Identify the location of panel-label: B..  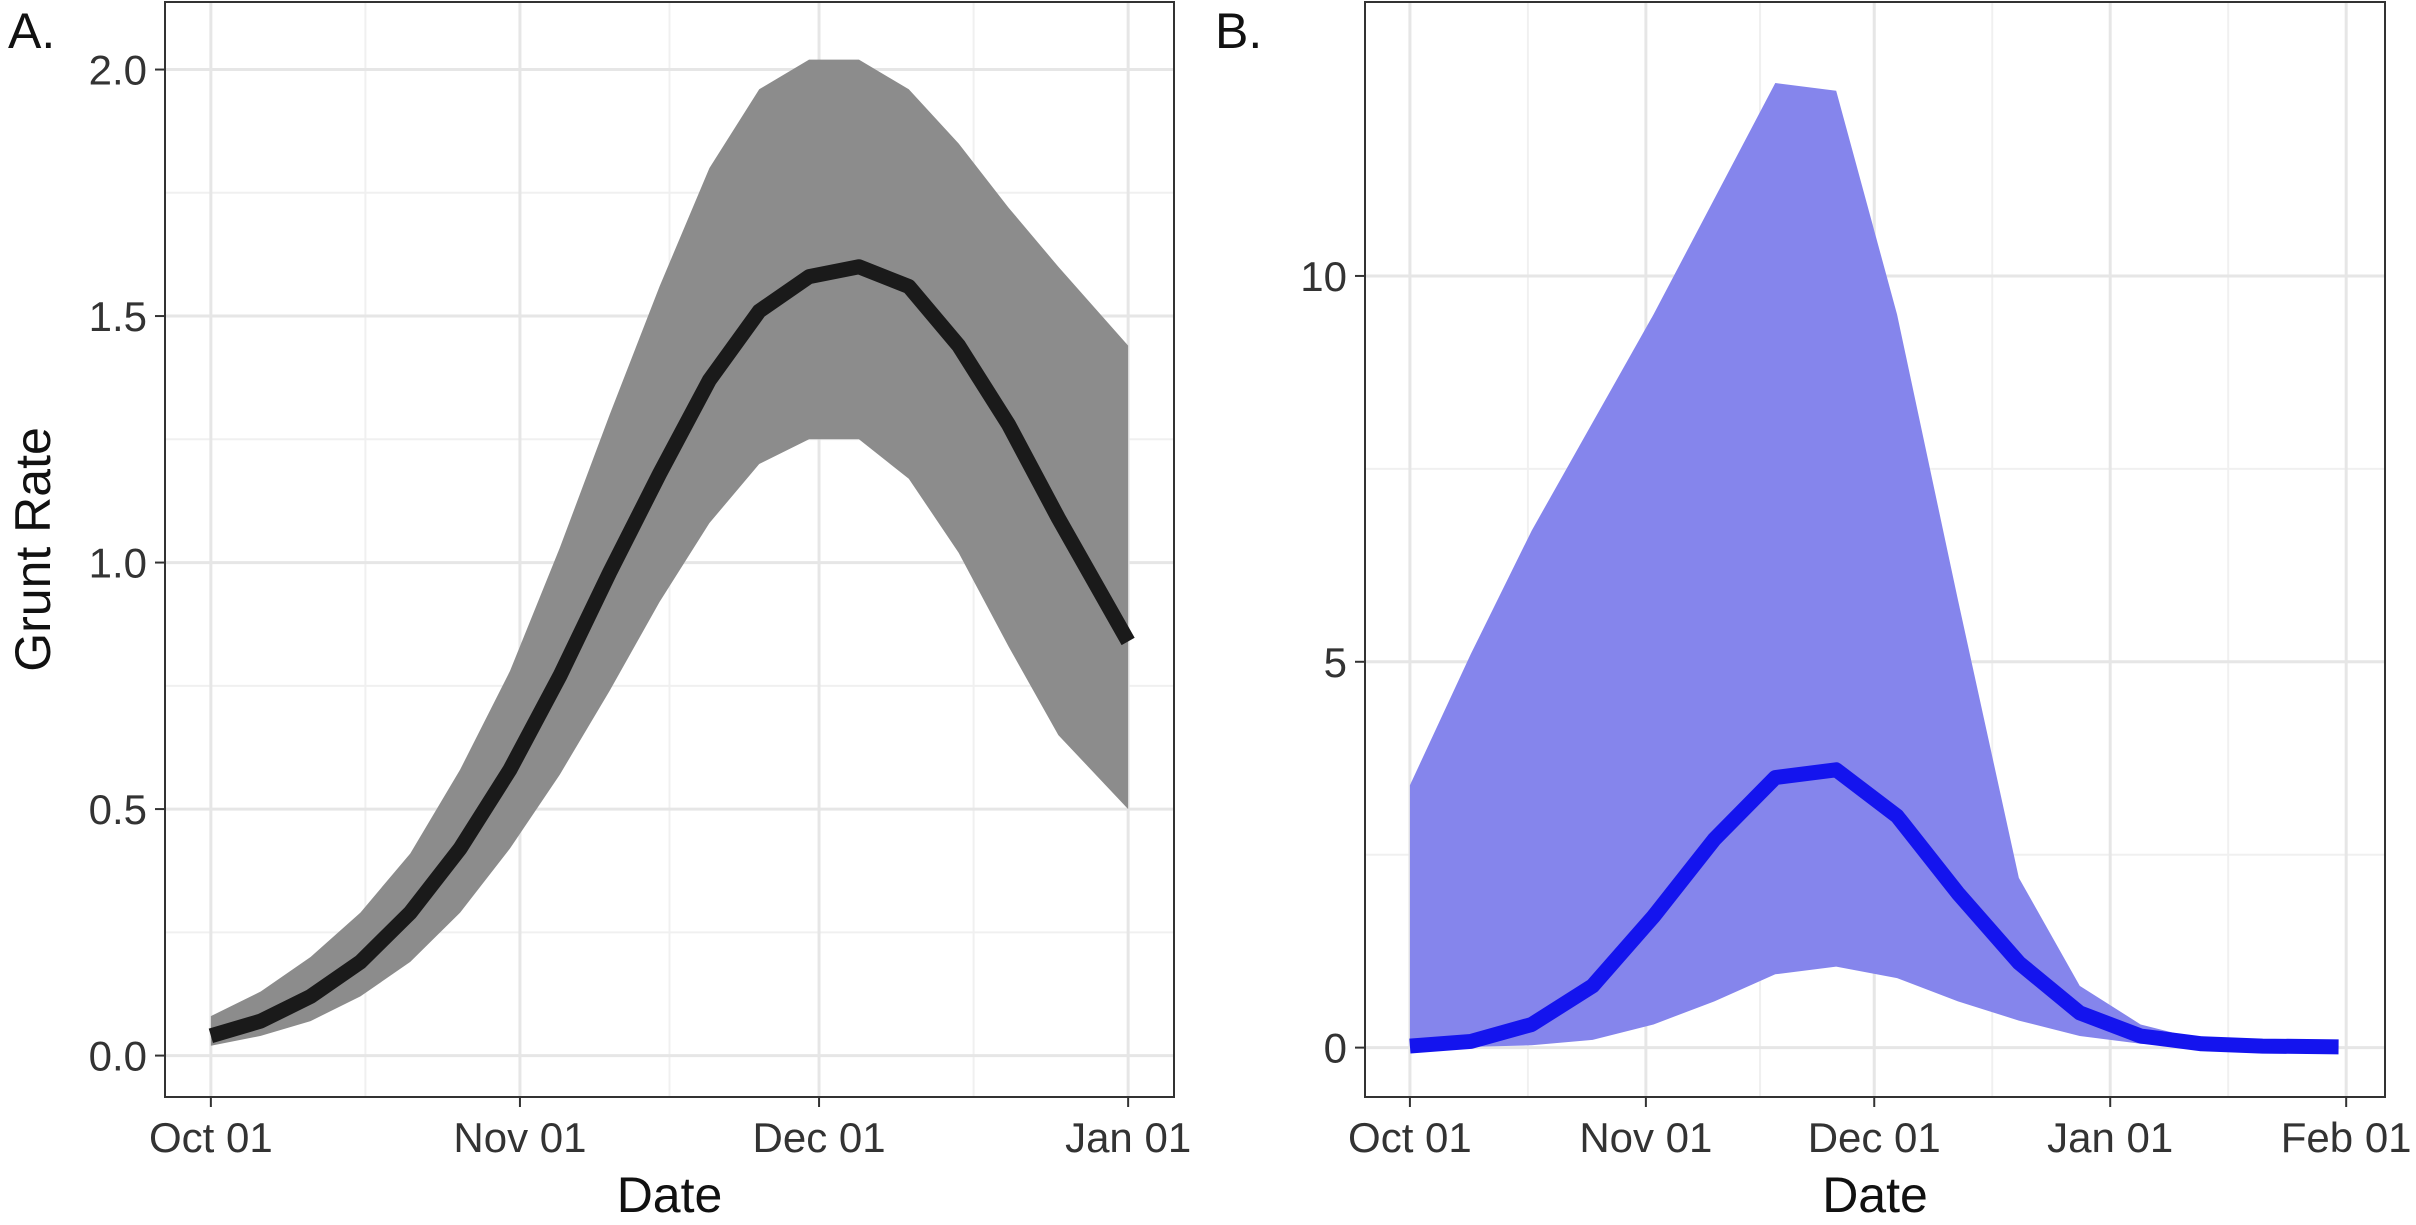
(1238, 31).